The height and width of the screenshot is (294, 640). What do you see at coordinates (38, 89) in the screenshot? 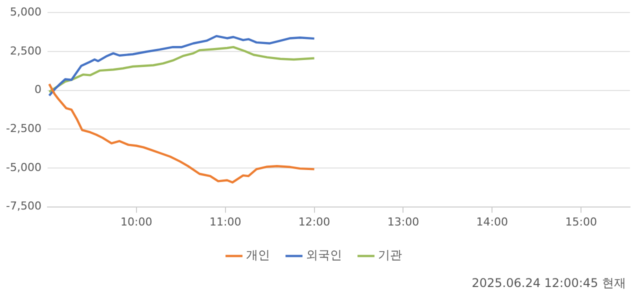
I see `y-tick-label: 0` at bounding box center [38, 89].